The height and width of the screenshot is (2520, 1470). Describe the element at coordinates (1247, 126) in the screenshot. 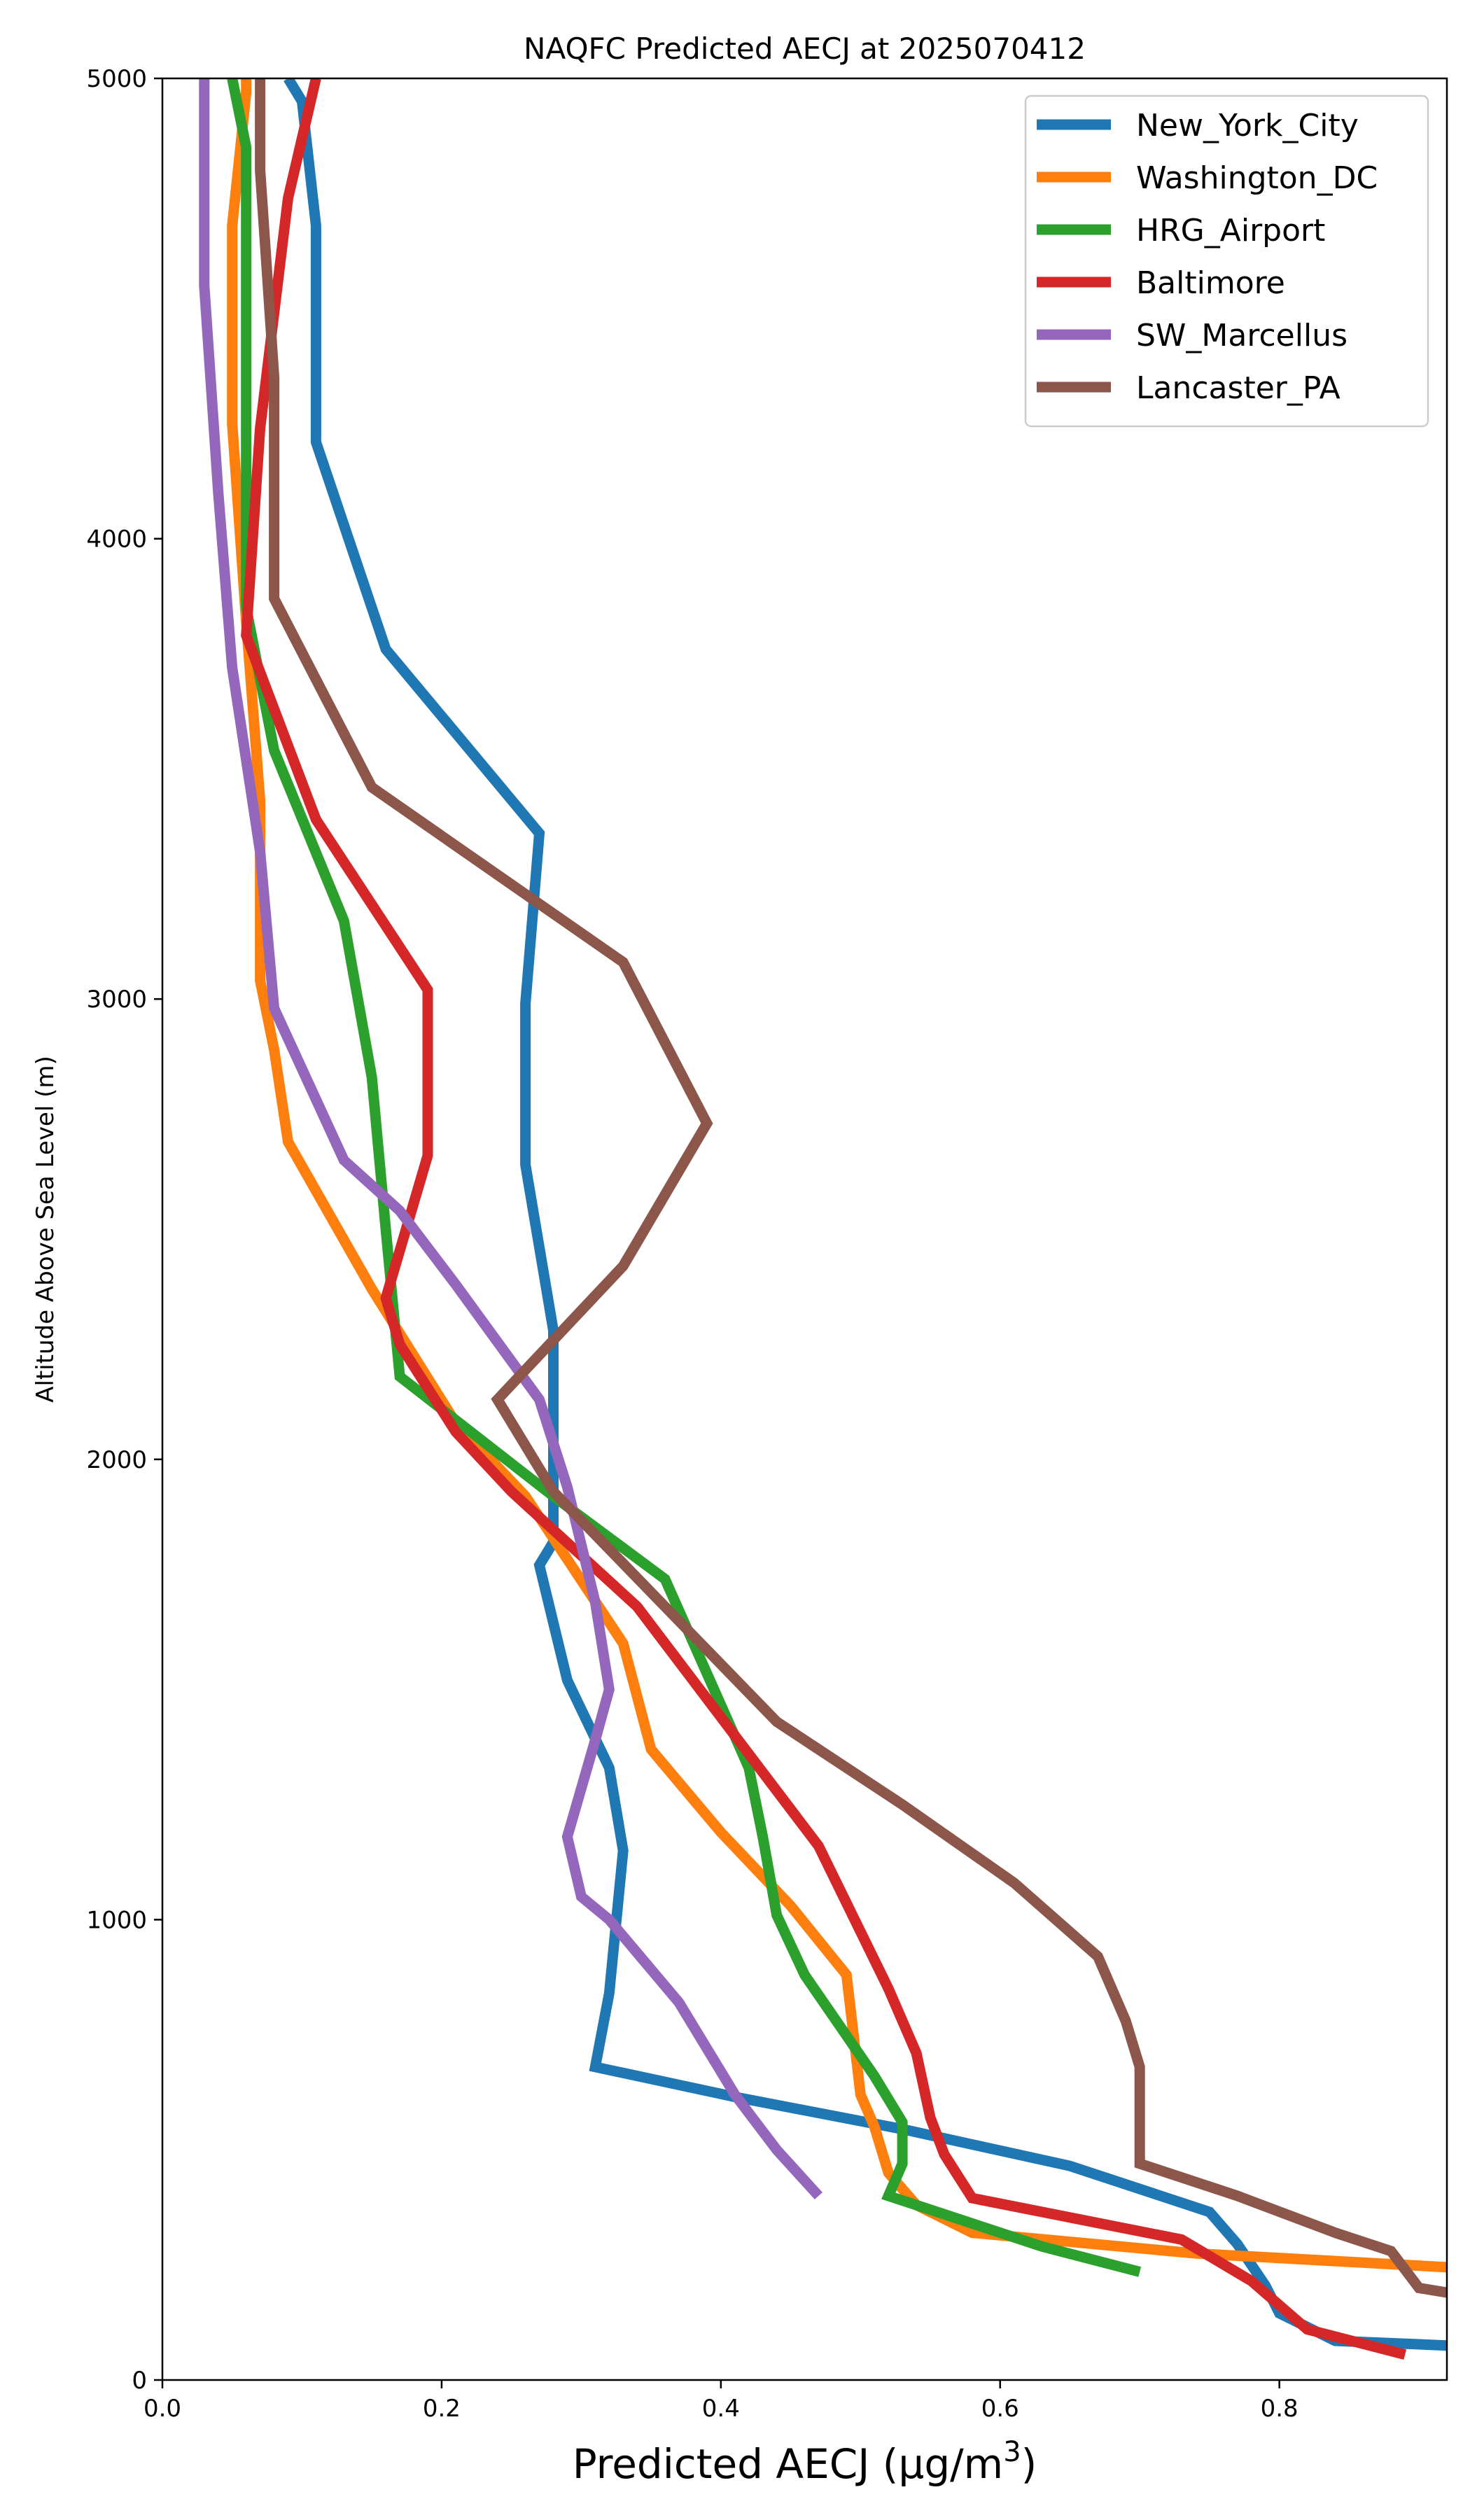

I see `legend-label: New_York_City` at that location.